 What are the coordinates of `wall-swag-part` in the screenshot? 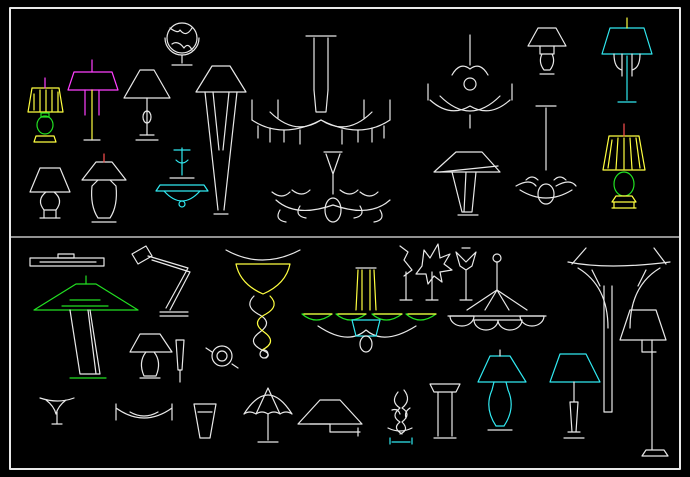 It's located at (144, 412).